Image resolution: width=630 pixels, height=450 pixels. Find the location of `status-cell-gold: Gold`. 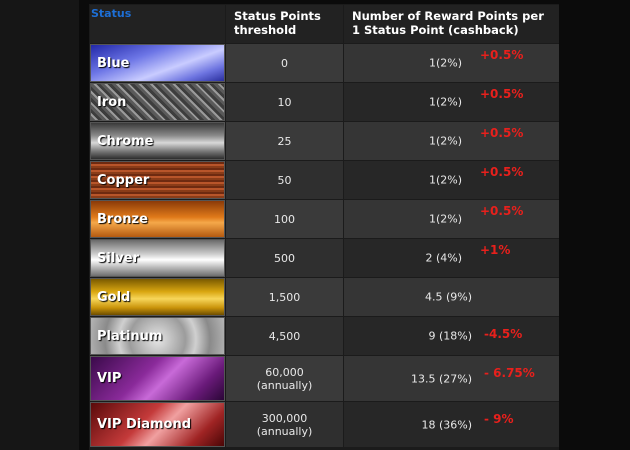

status-cell-gold: Gold is located at coordinates (157, 297).